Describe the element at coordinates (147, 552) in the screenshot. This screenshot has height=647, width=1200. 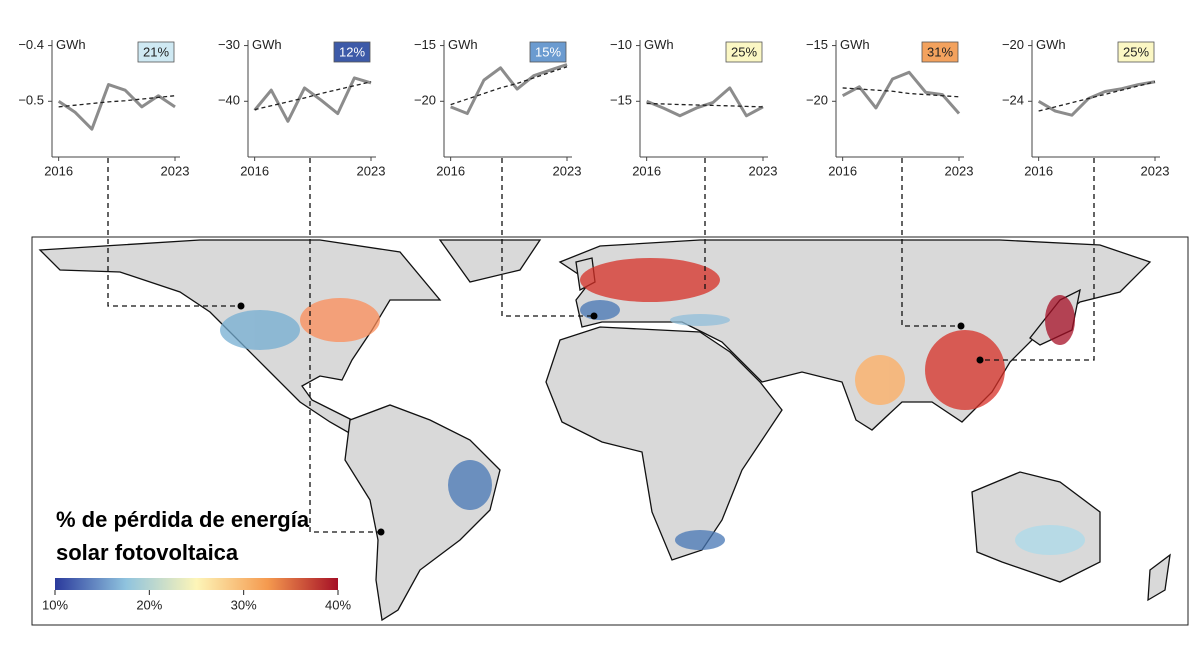
I see `legend-title: solar fotovoltaica` at that location.